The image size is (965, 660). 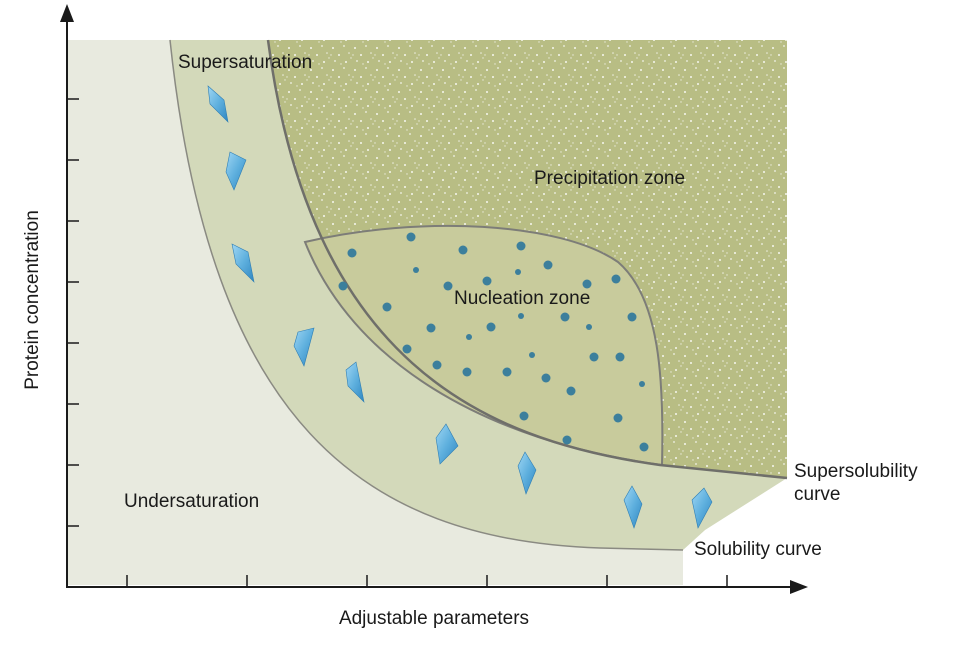 What do you see at coordinates (245, 62) in the screenshot?
I see `supersaturation-label: Supersaturation` at bounding box center [245, 62].